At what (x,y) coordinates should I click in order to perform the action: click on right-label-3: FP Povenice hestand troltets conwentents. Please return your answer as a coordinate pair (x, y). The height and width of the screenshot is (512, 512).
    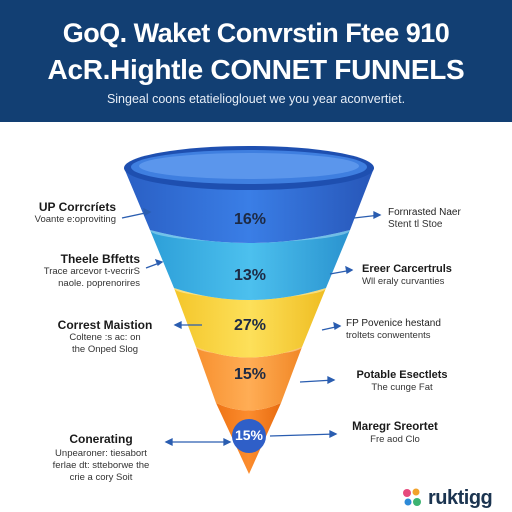
    Looking at the image, I should click on (393, 330).